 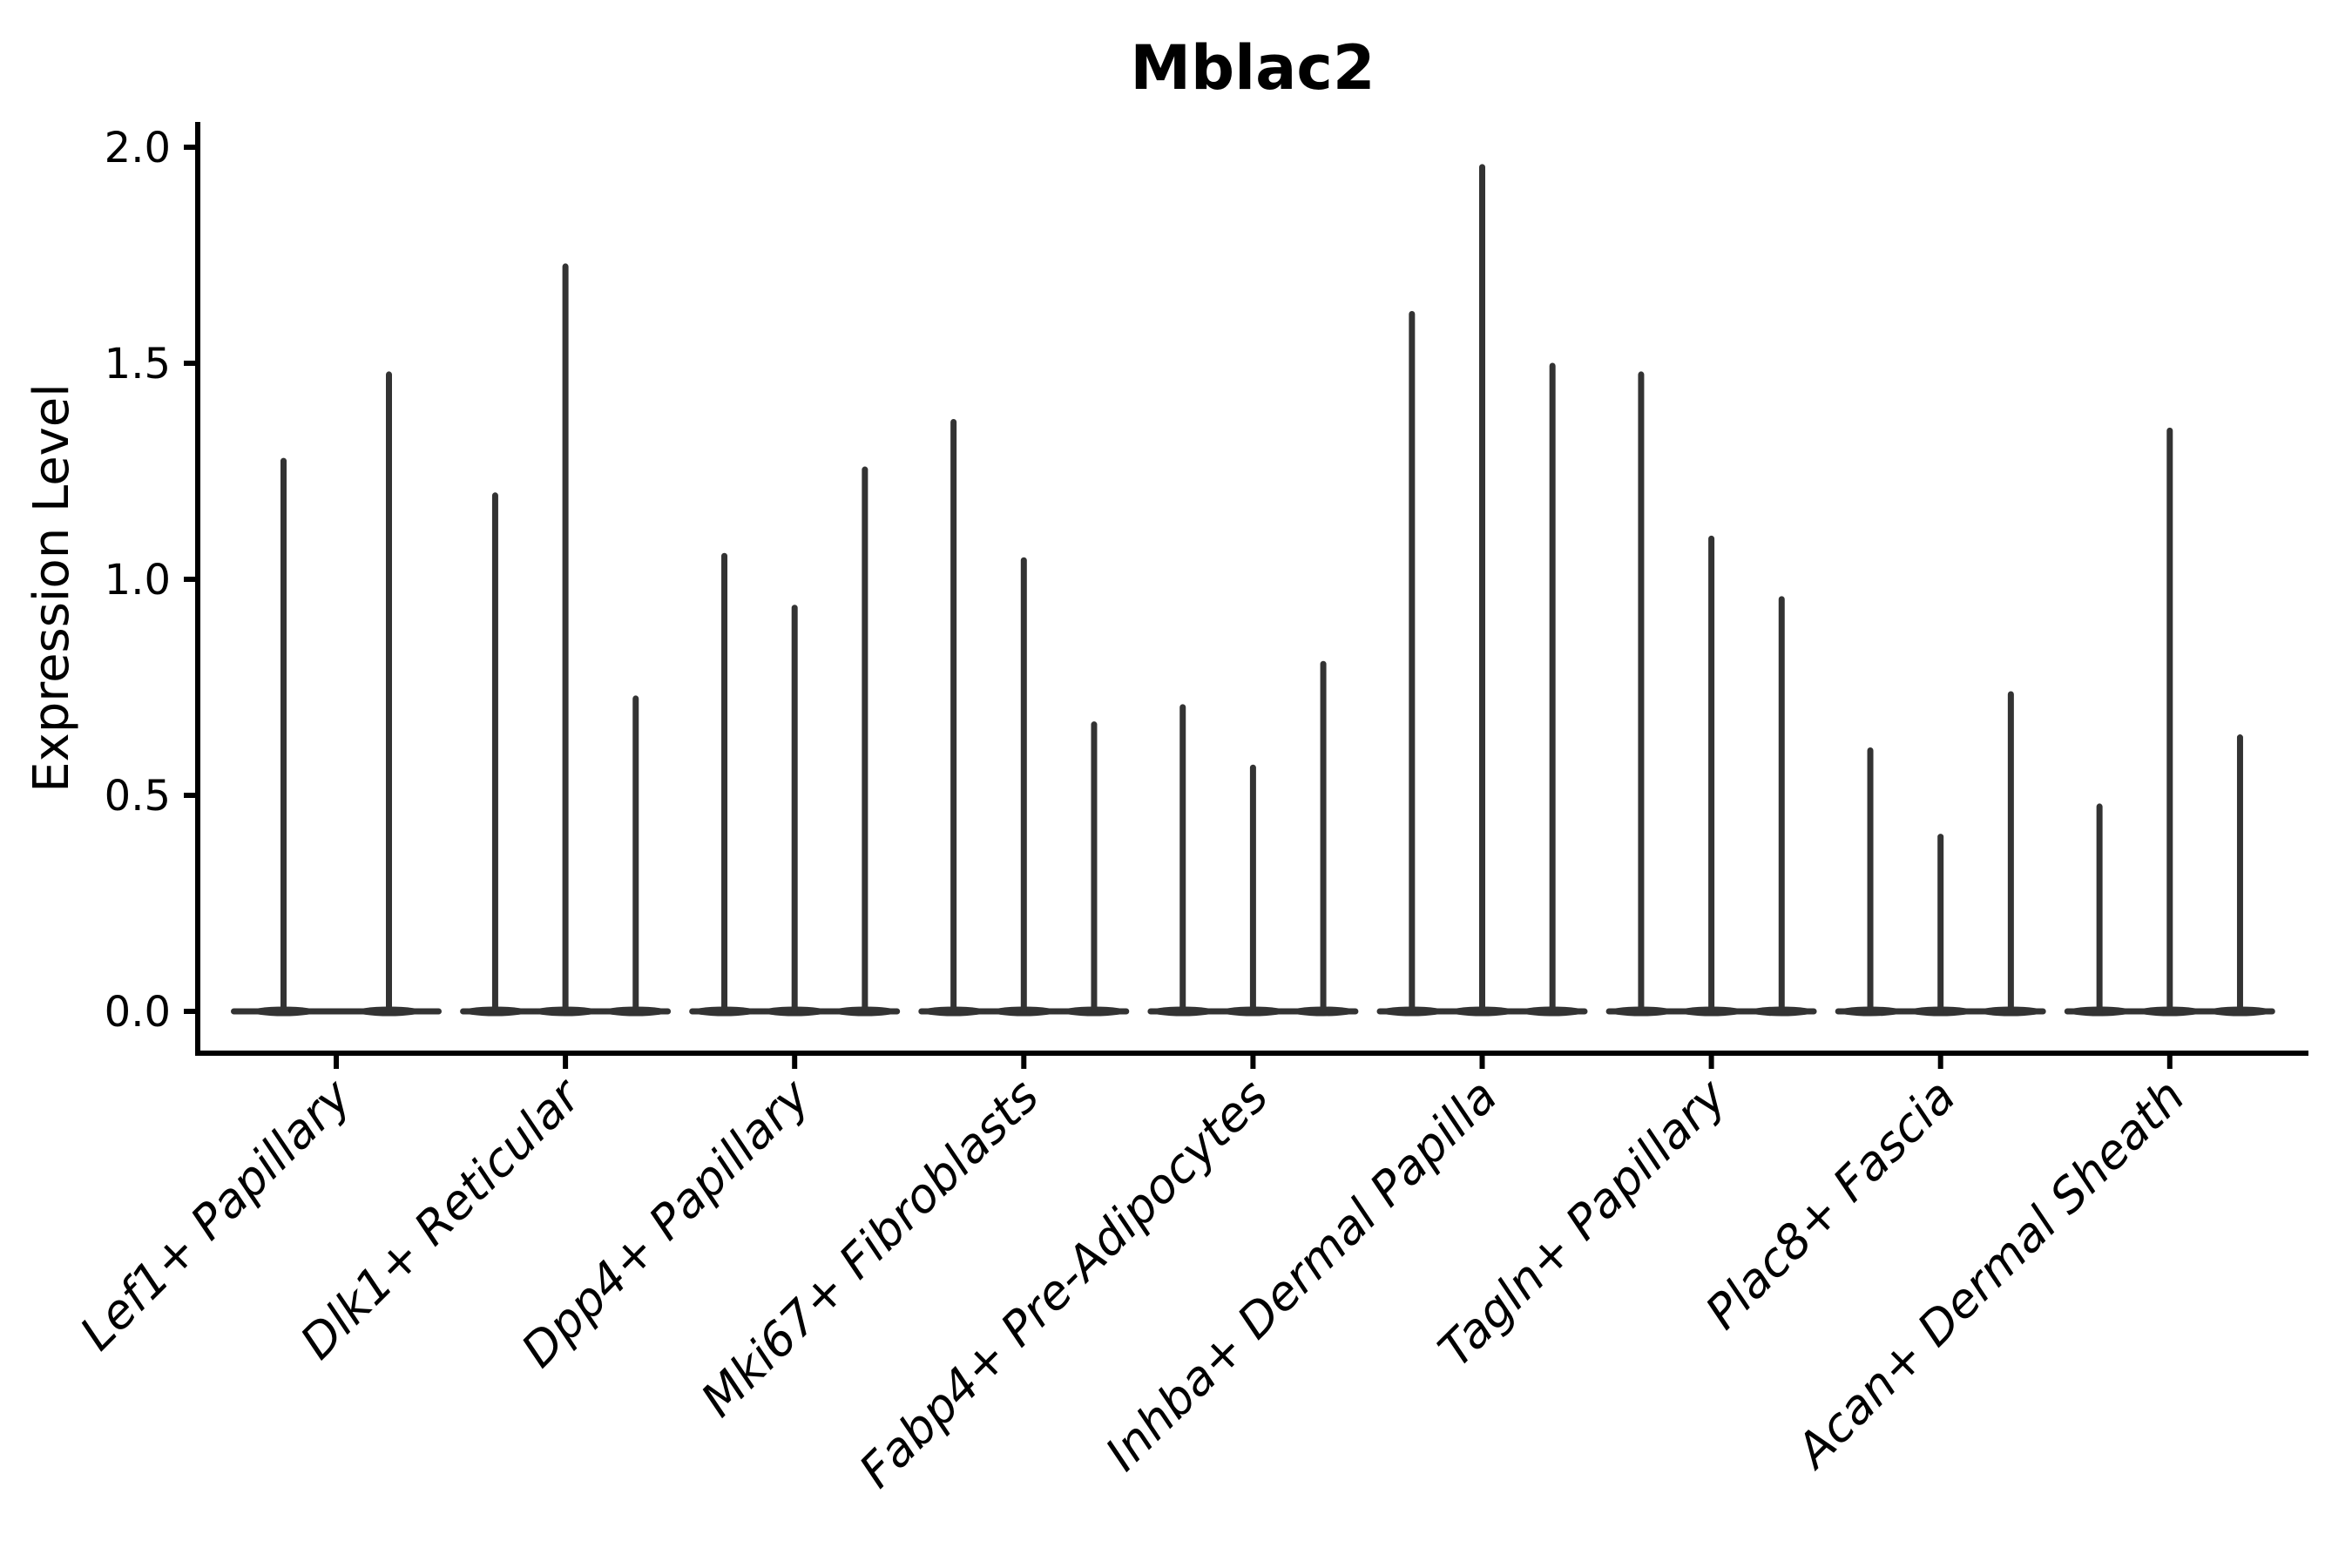 I want to click on x-tick-label: Acan+ Dermal Sheath, so click(x=1990, y=1274).